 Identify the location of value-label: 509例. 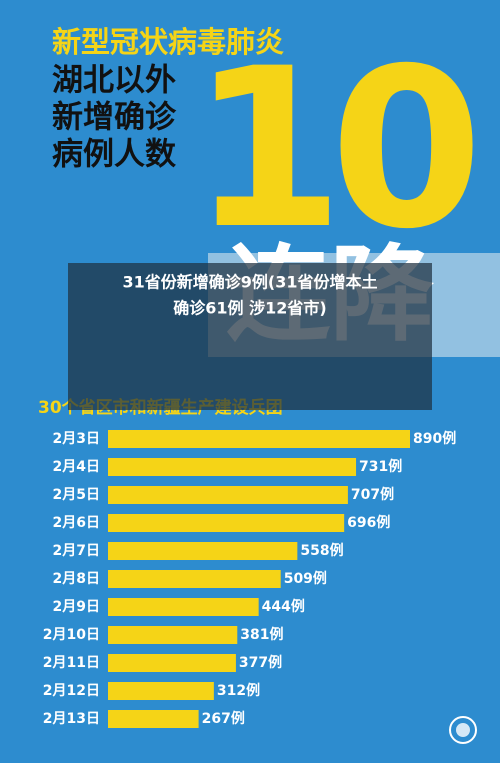
(305, 578).